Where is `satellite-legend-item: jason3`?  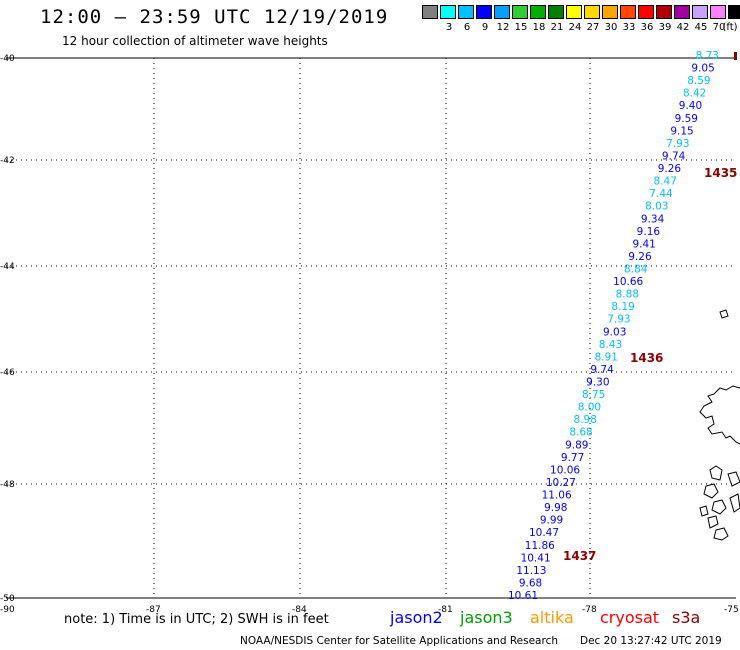
satellite-legend-item: jason3 is located at coordinates (486, 617).